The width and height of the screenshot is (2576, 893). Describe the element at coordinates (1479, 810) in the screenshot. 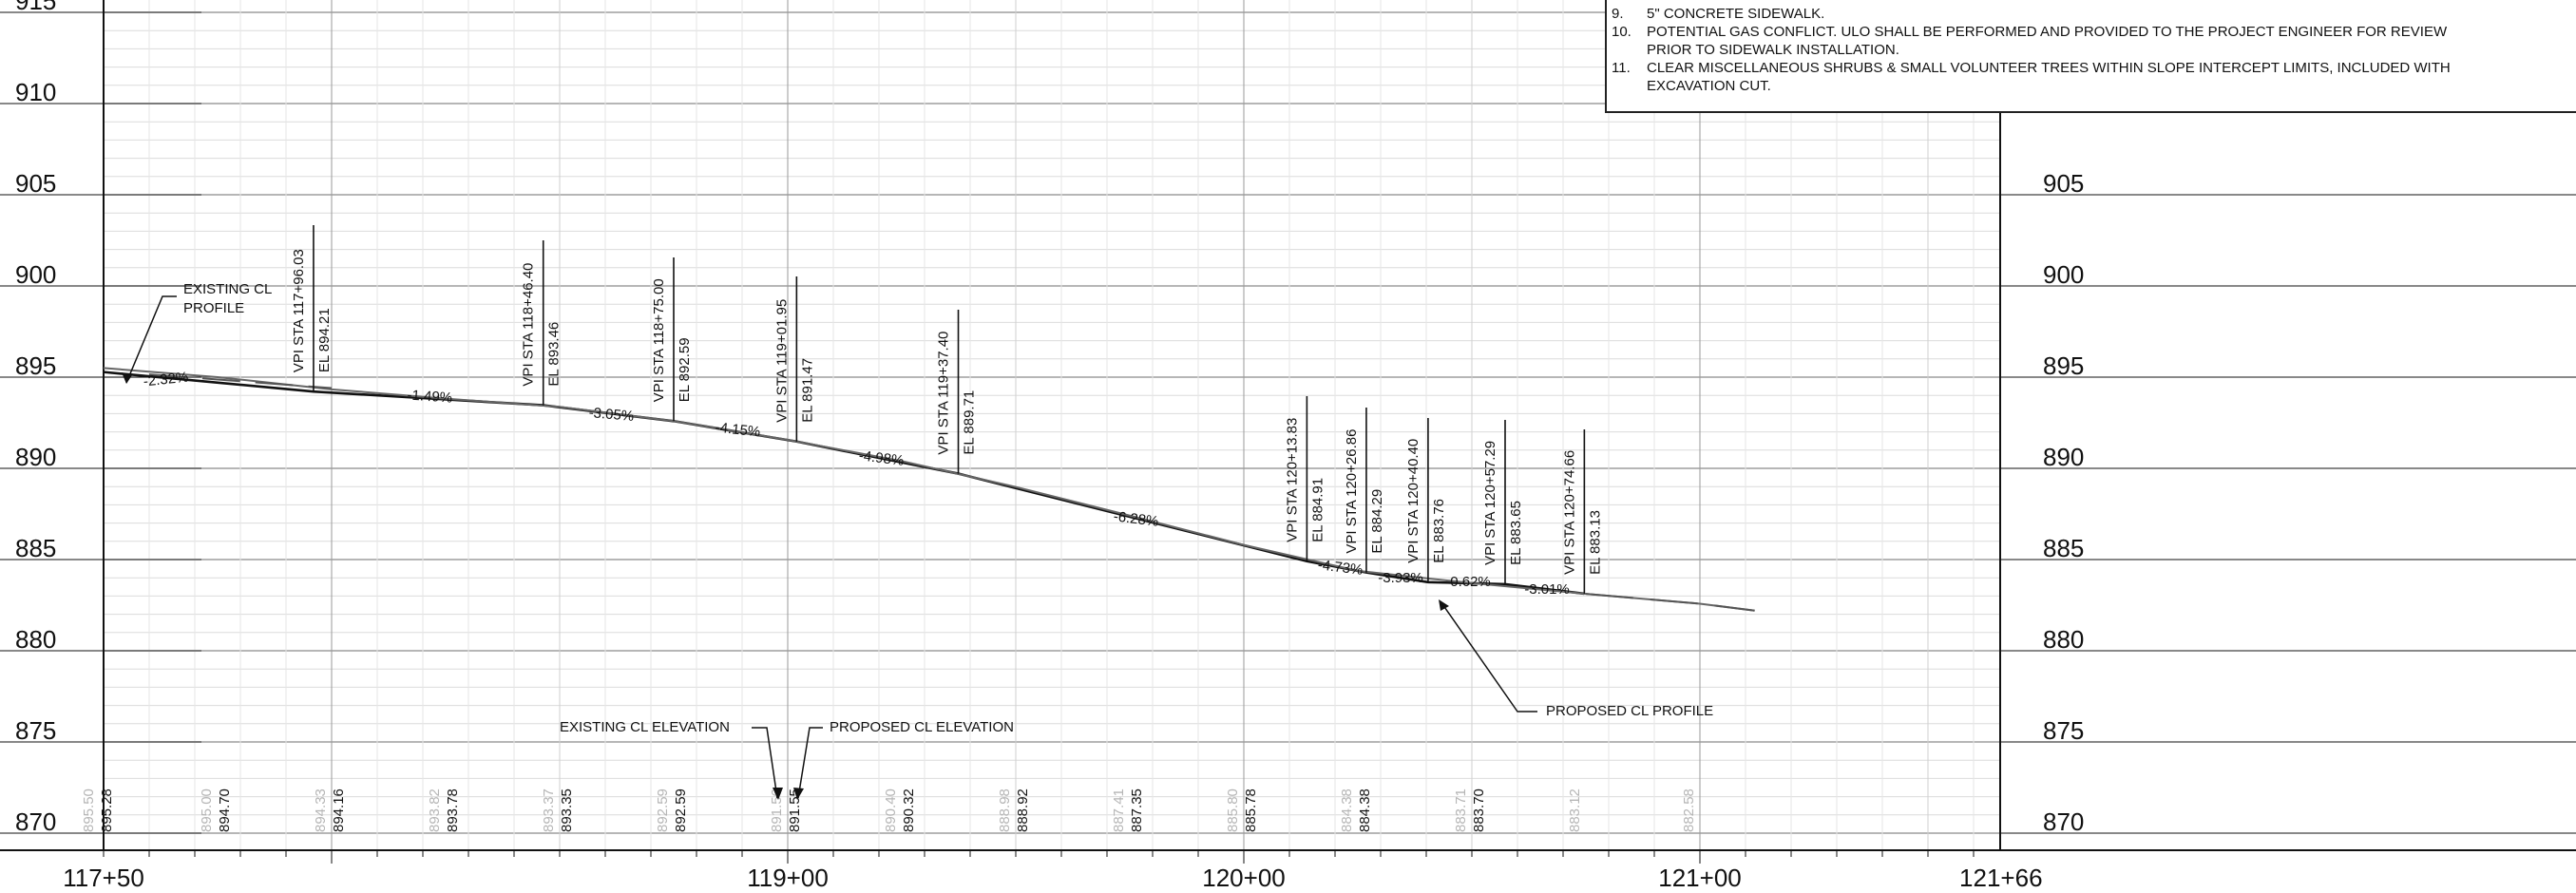

I see `proposed-elev-label: 883.70` at that location.